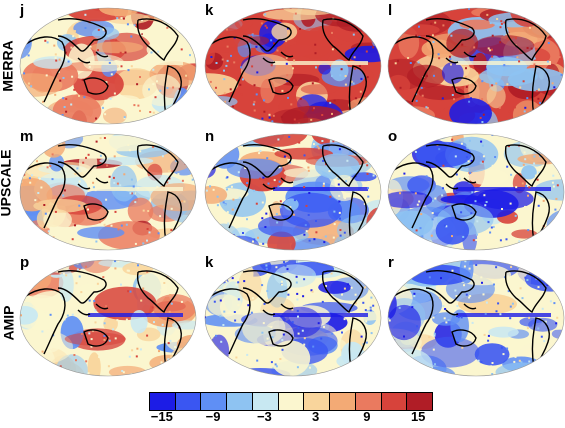  I want to click on map-panel-l: l, so click(475, 64).